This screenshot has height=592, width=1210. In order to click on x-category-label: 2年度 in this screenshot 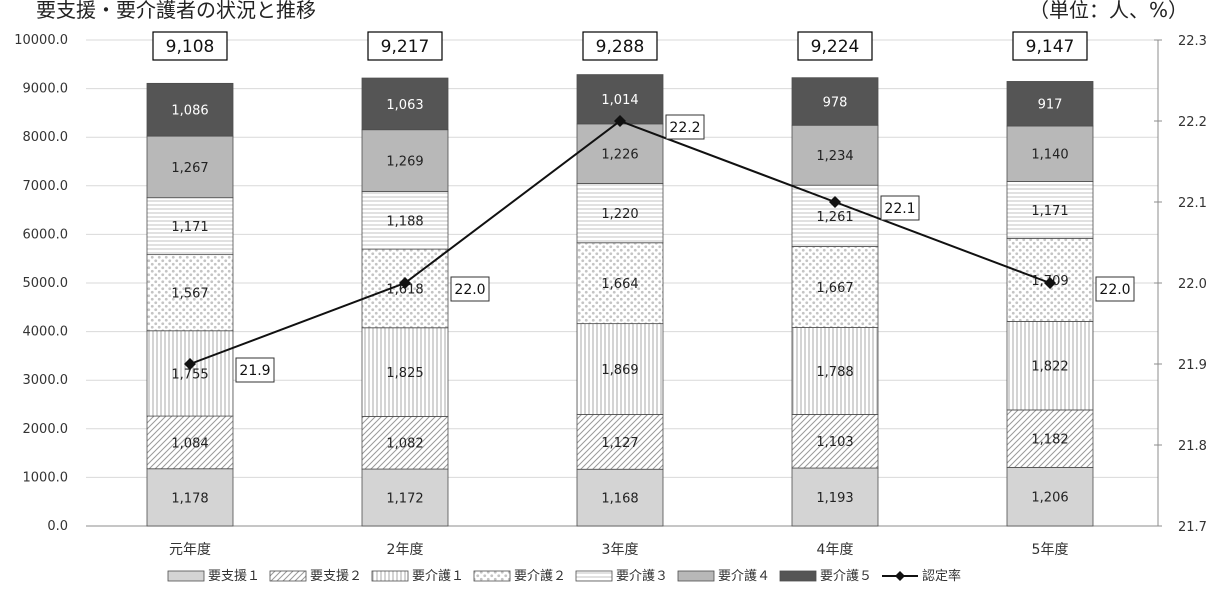, I will do `click(405, 550)`.